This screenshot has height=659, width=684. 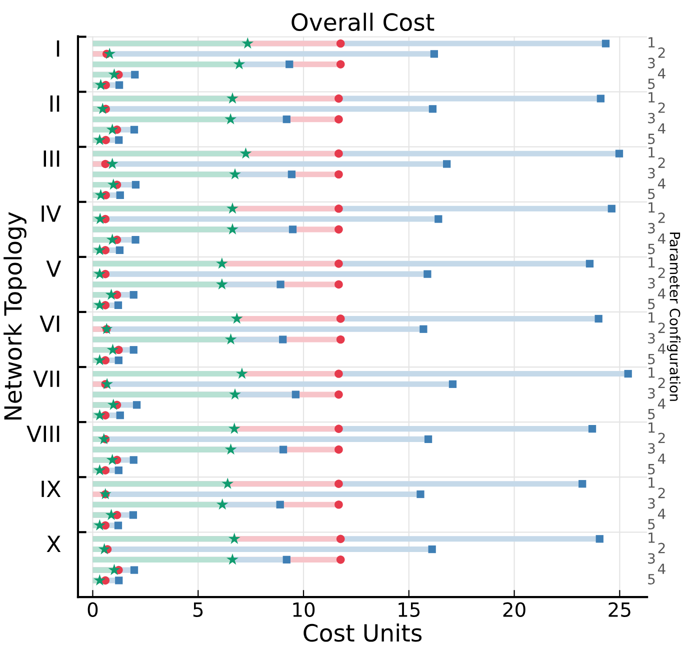 What do you see at coordinates (46, 378) in the screenshot?
I see `category-label: VII` at bounding box center [46, 378].